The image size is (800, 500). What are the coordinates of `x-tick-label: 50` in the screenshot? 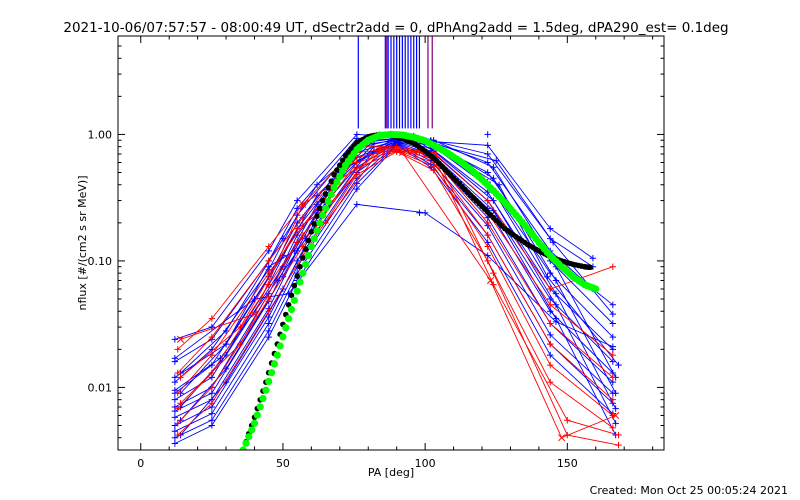 It's located at (283, 463).